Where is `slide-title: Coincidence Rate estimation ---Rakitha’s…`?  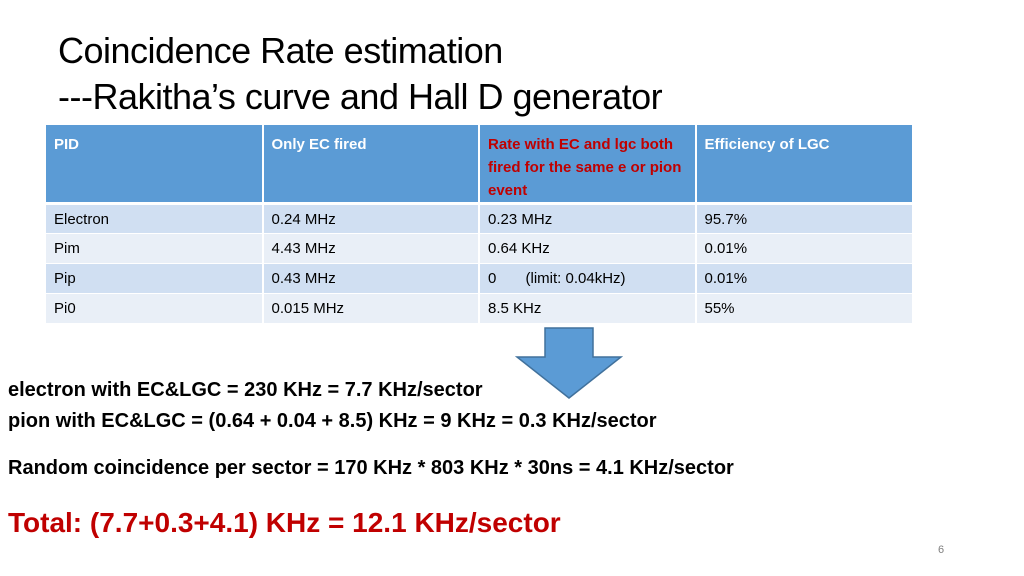 slide-title: Coincidence Rate estimation ---Rakitha’s… is located at coordinates (360, 74).